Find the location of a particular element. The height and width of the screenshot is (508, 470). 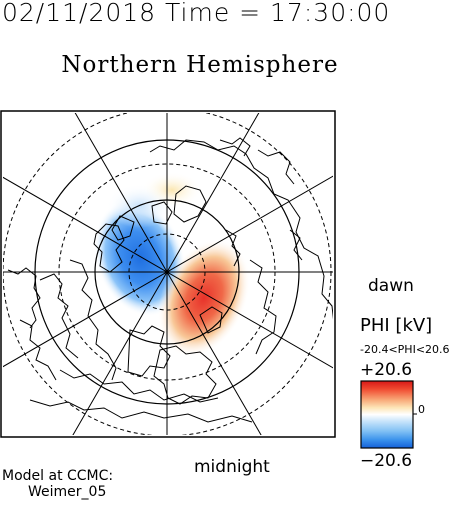

colorbar-max-label: +20.6 is located at coordinates (386, 370).